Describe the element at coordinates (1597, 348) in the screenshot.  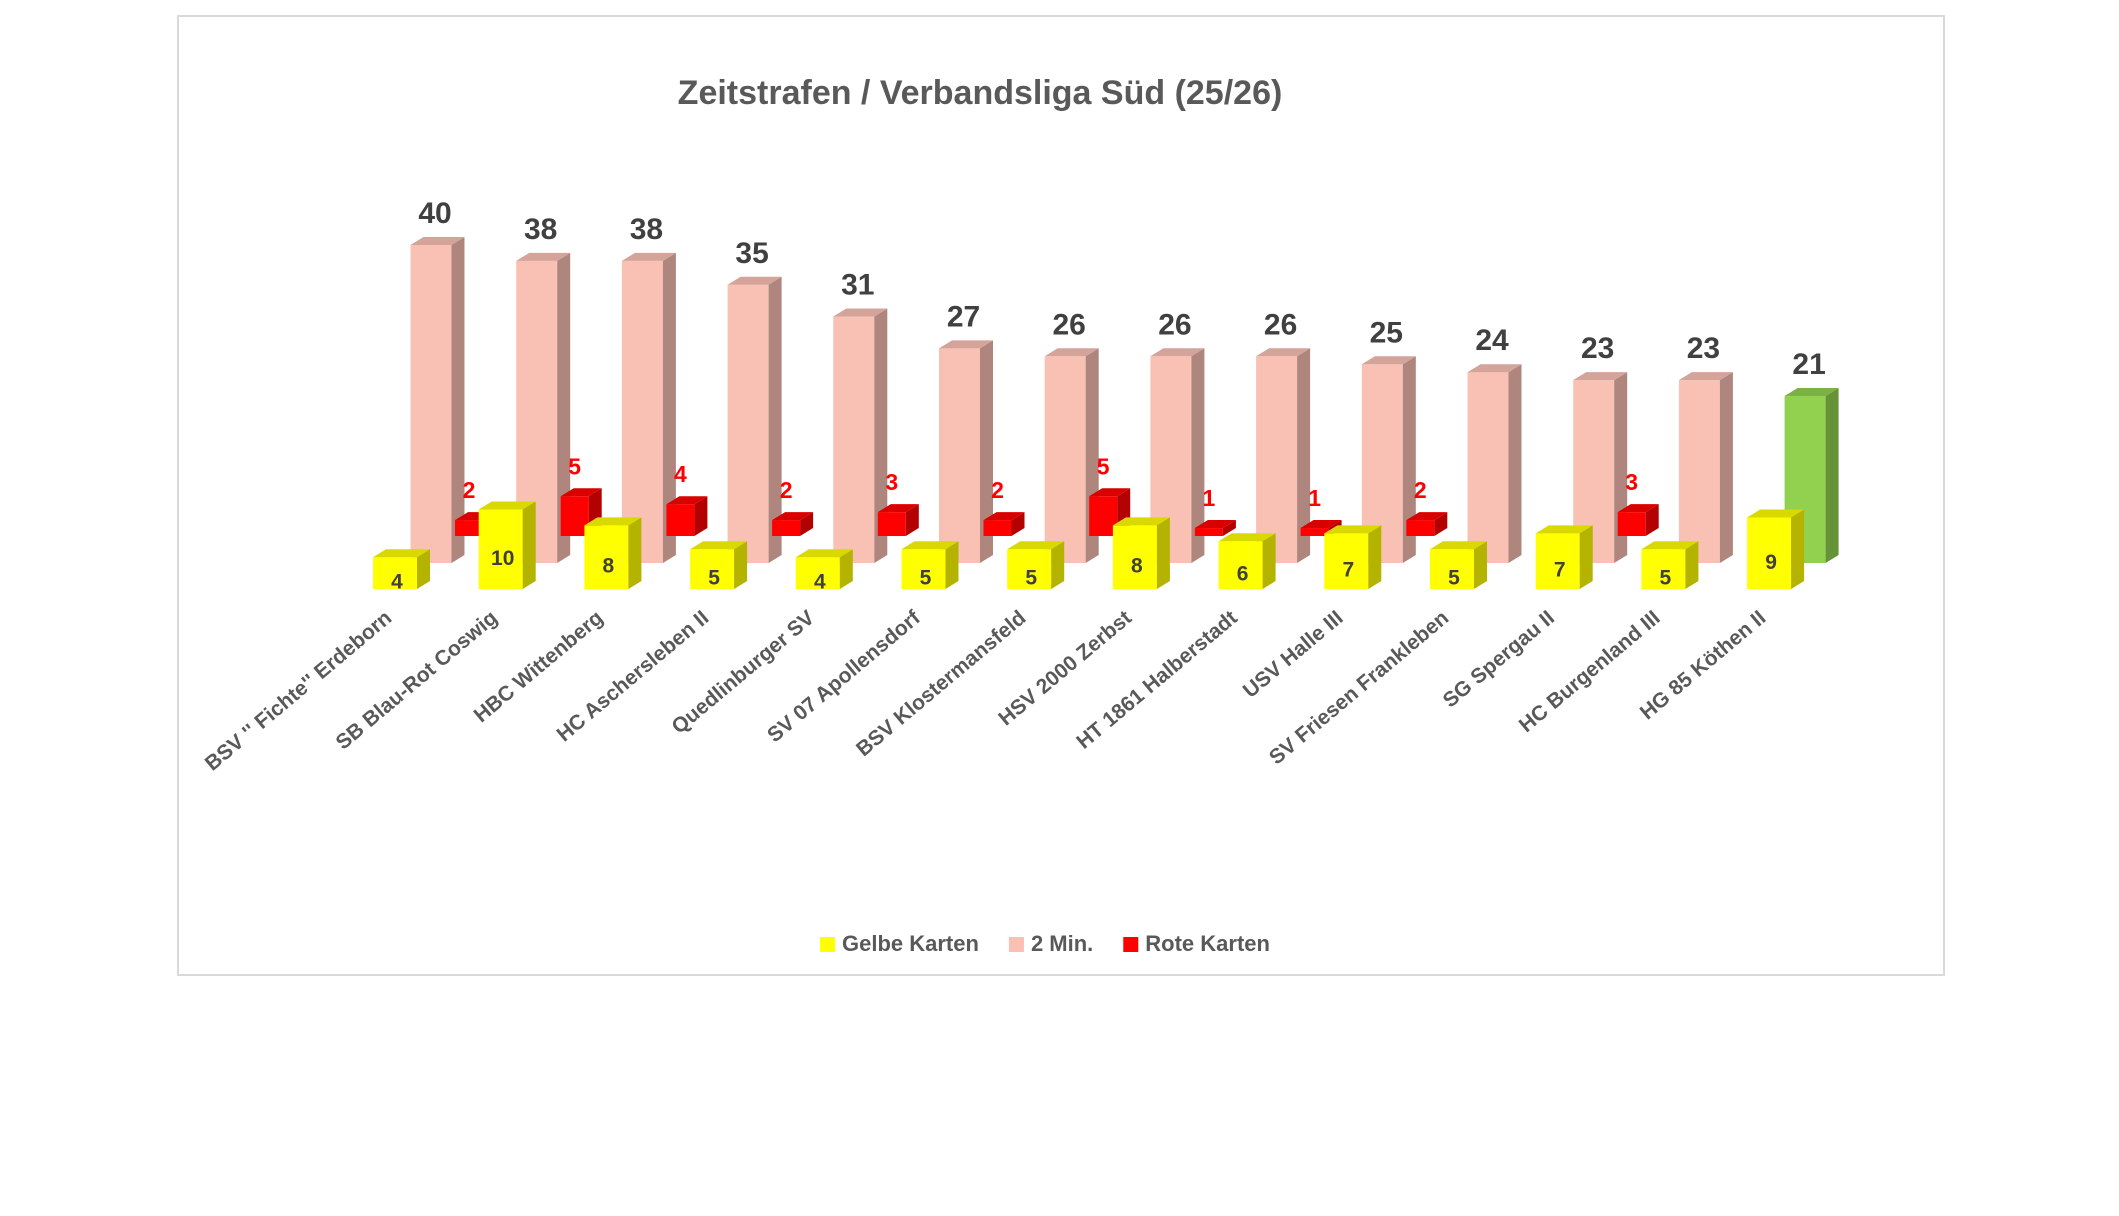
I see `value-label: 23` at that location.